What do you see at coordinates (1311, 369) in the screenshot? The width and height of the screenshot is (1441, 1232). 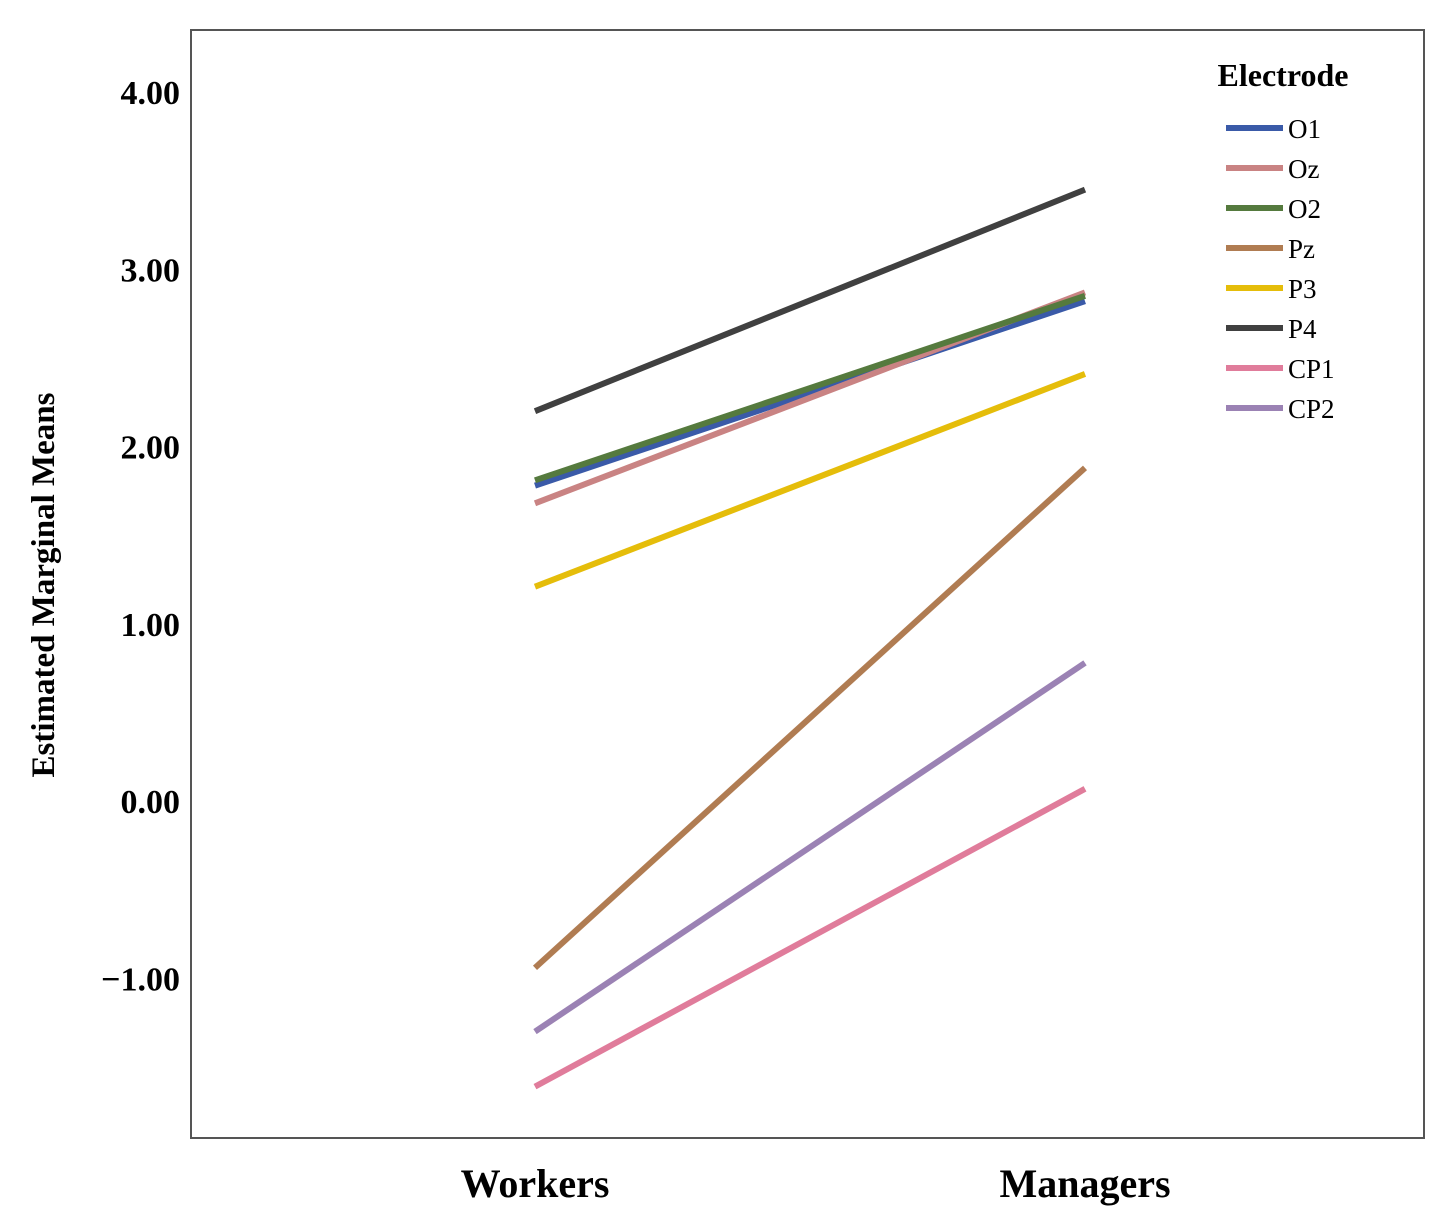 I see `legend-label-cp1: CP1` at bounding box center [1311, 369].